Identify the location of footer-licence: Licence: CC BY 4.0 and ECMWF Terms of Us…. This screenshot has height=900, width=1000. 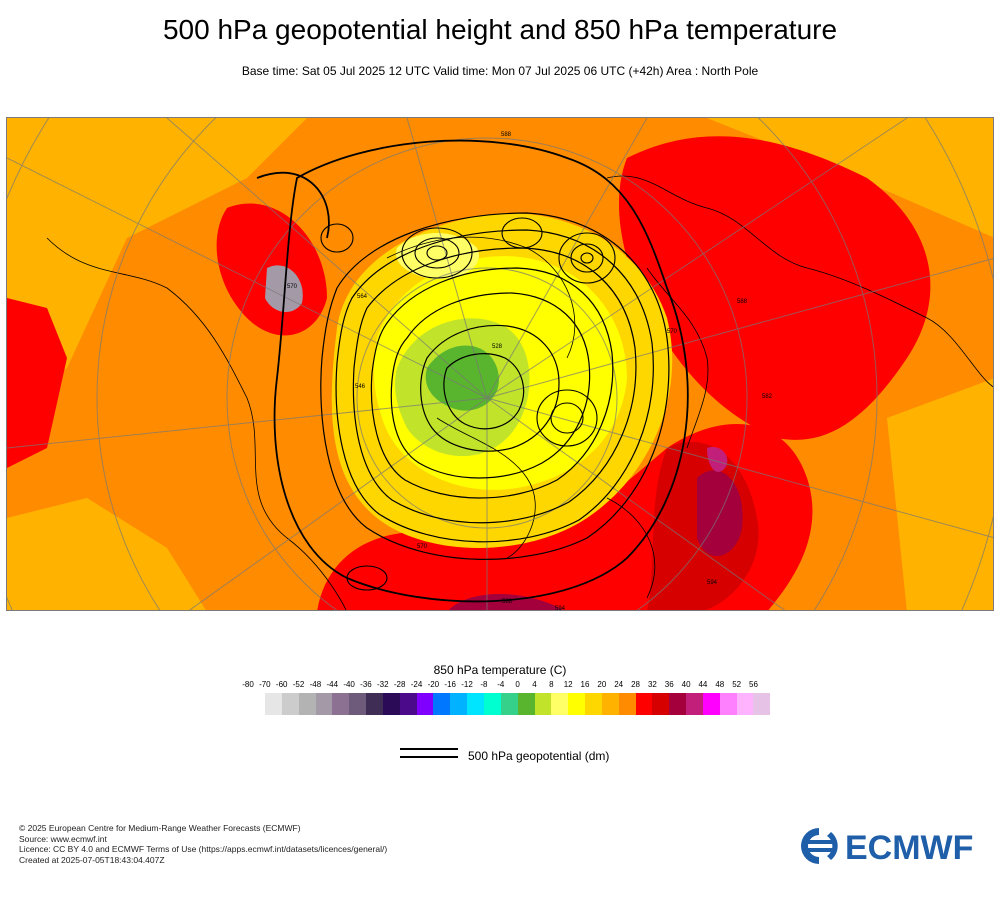
(203, 849).